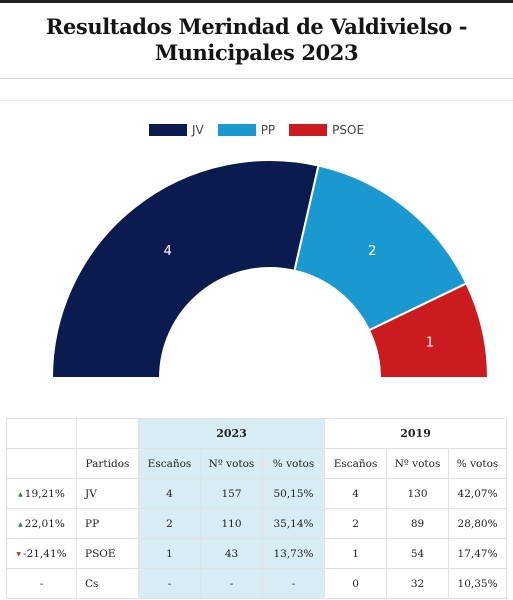 The width and height of the screenshot is (513, 600). Describe the element at coordinates (478, 463) in the screenshot. I see `col-pct-2019: % votos` at that location.